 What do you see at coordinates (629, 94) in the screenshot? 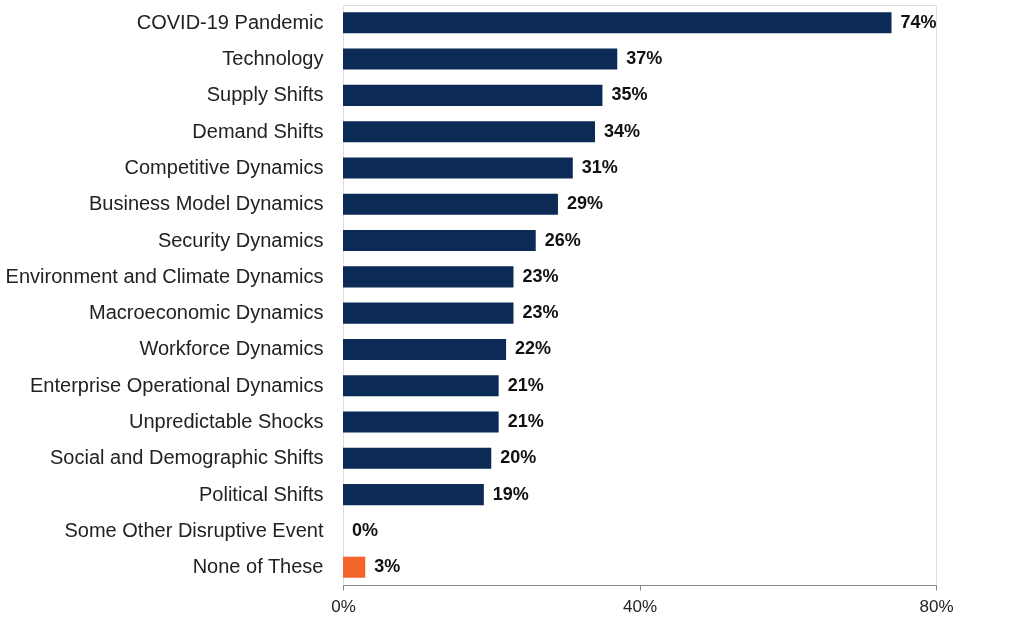
I see `data-label: 35%` at bounding box center [629, 94].